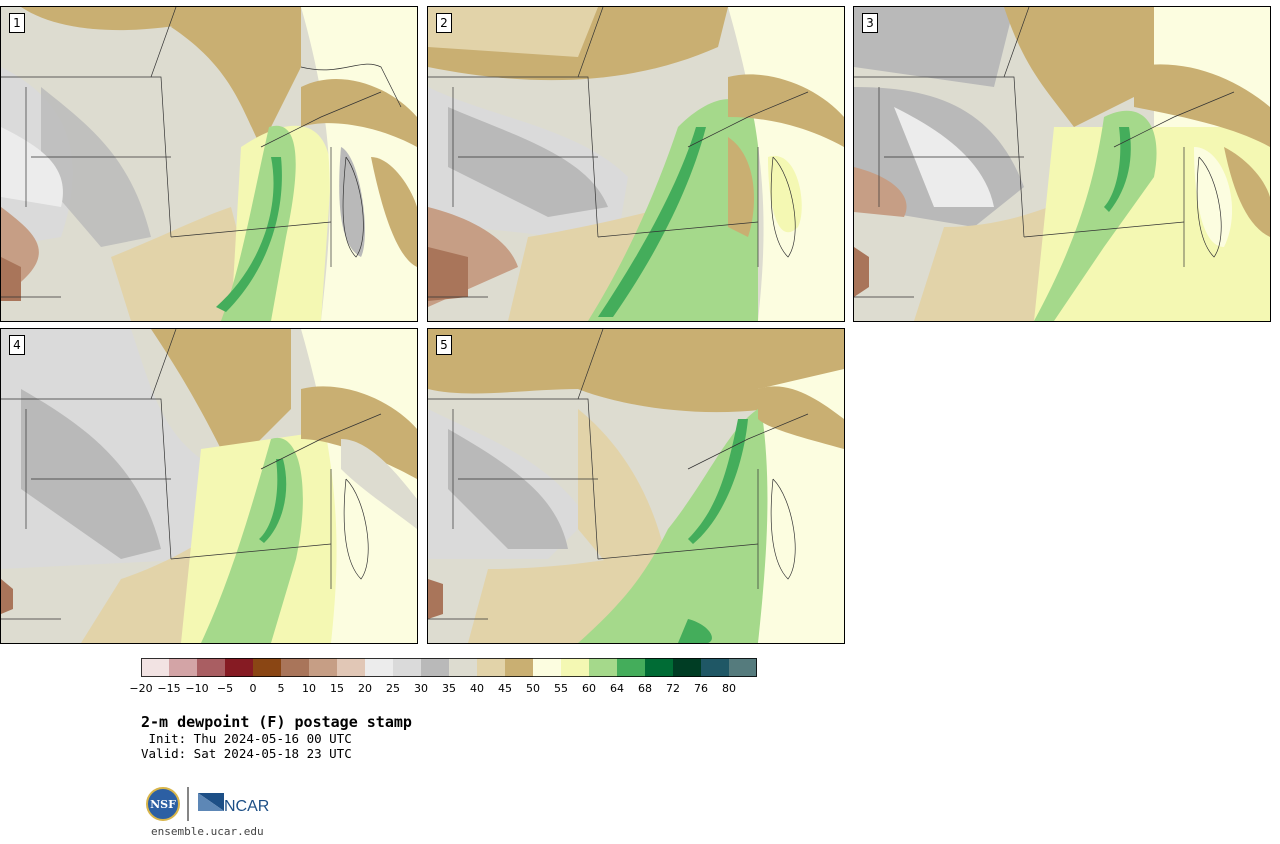 This screenshot has width=1280, height=844. Describe the element at coordinates (17, 23) in the screenshot. I see `panel-number: 1` at that location.